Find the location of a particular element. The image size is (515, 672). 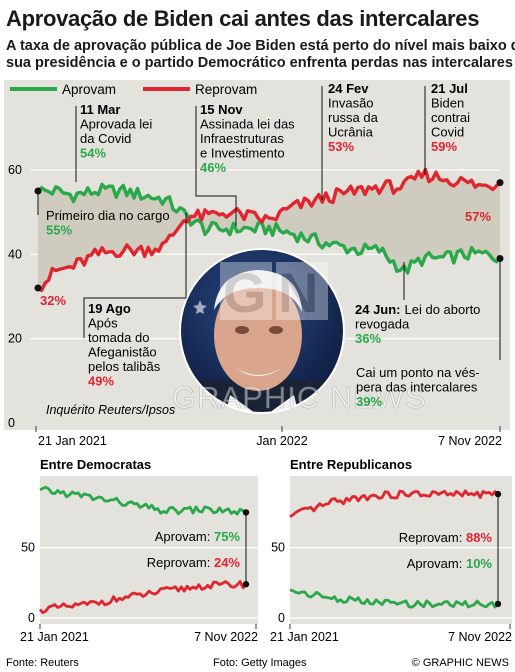

gn-watermark-logo: G N is located at coordinates (274, 292).